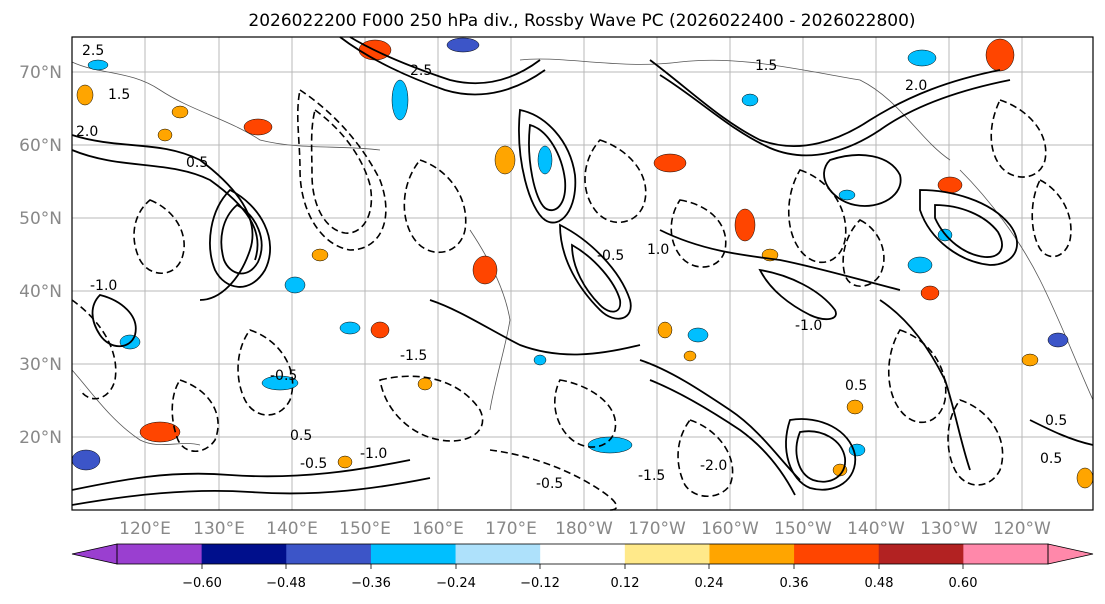 The image size is (1105, 604). Describe the element at coordinates (365, 529) in the screenshot. I see `lon-label: 150°E` at that location.